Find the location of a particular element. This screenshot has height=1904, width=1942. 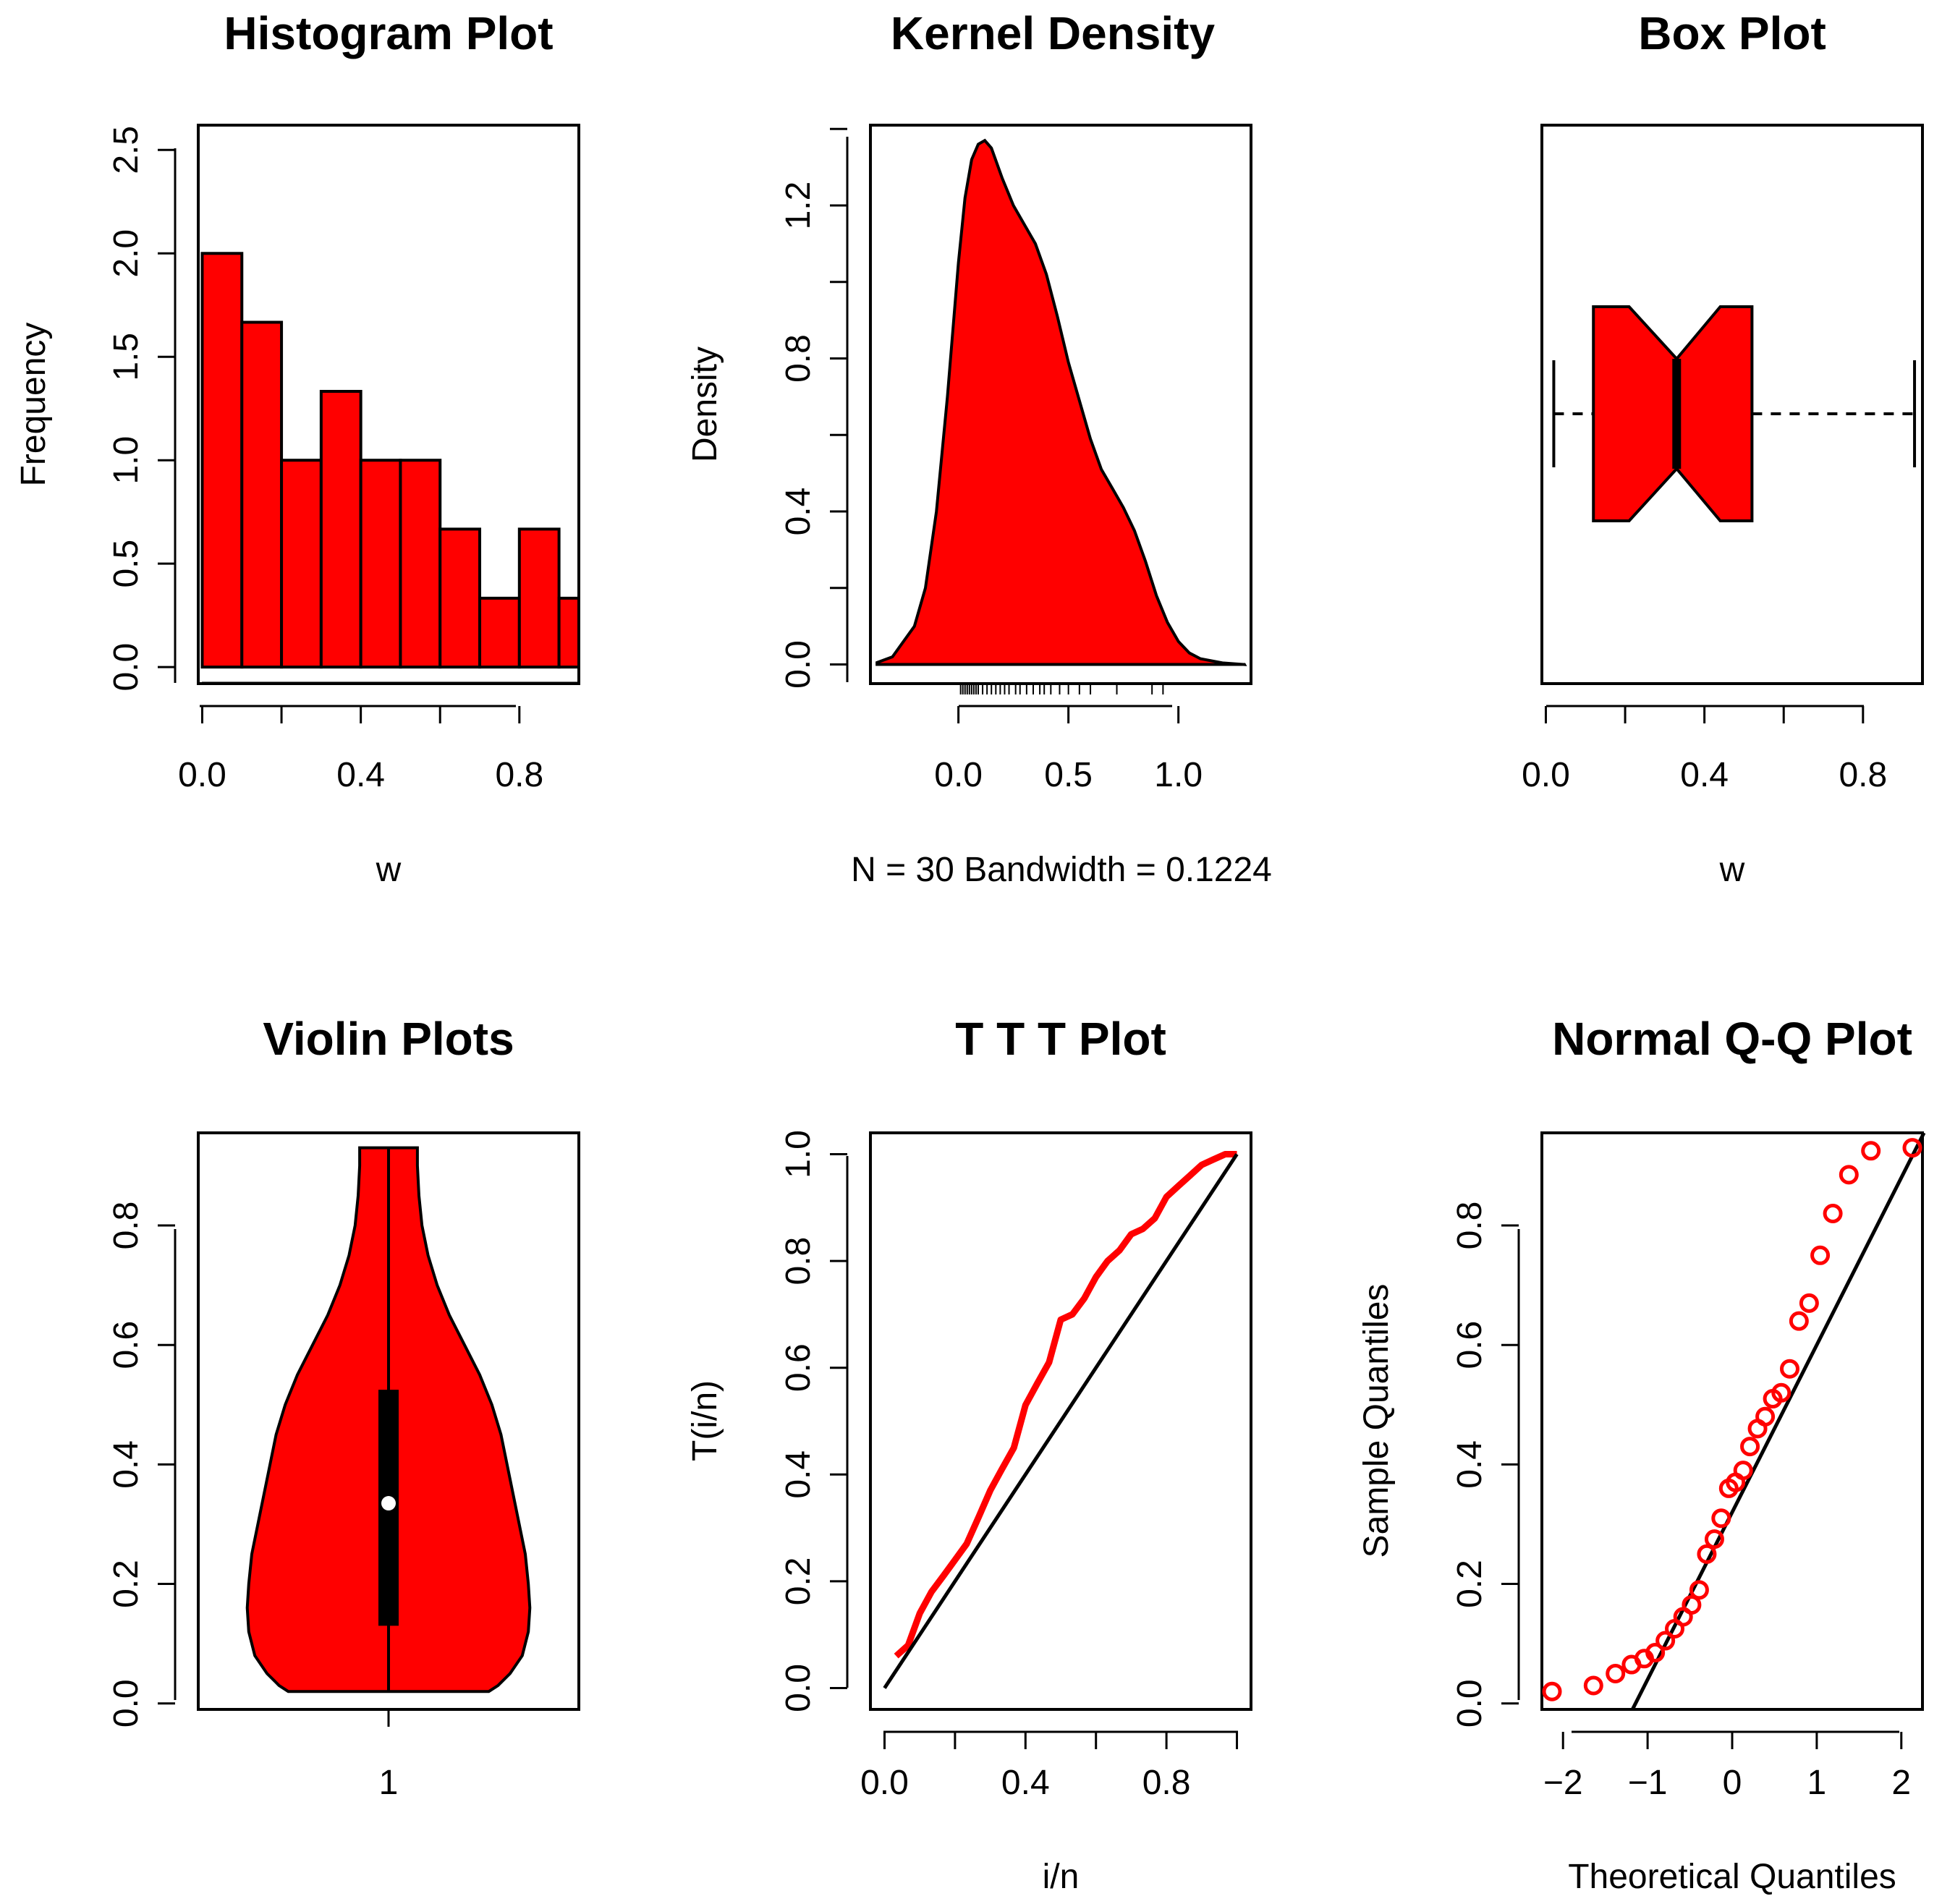

violin-inner-box is located at coordinates (388, 1419).